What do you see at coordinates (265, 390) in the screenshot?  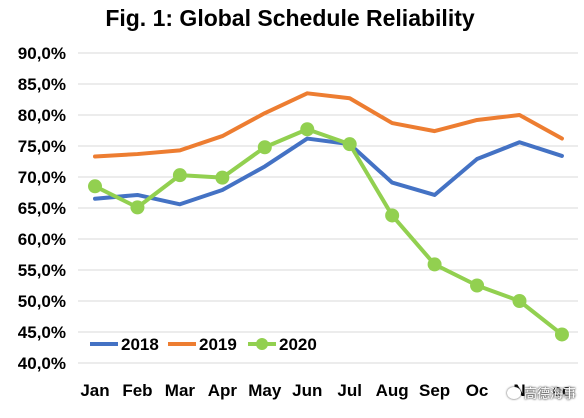 I see `x-tick-label: May` at bounding box center [265, 390].